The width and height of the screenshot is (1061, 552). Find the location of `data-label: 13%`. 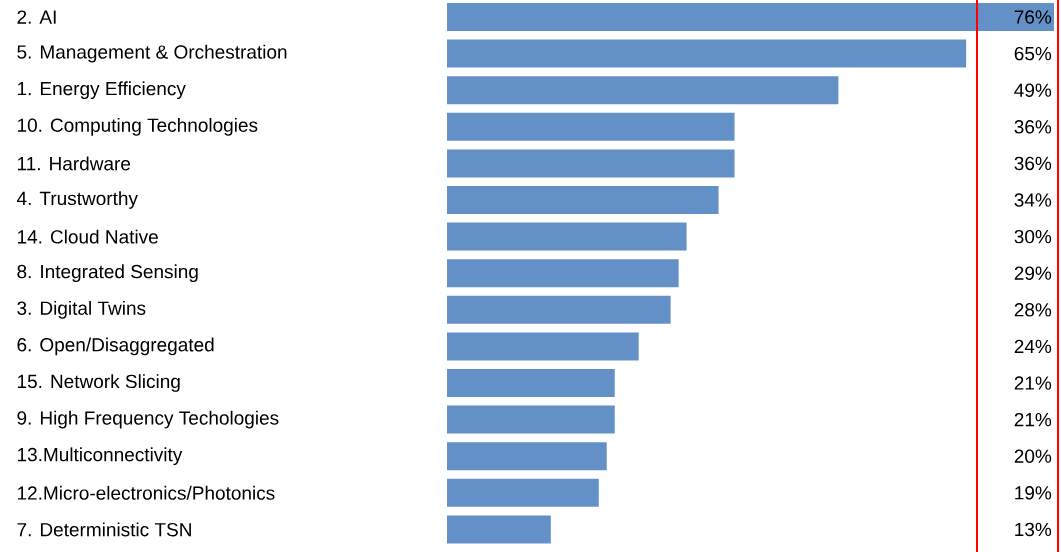

data-label: 13% is located at coordinates (1033, 529).